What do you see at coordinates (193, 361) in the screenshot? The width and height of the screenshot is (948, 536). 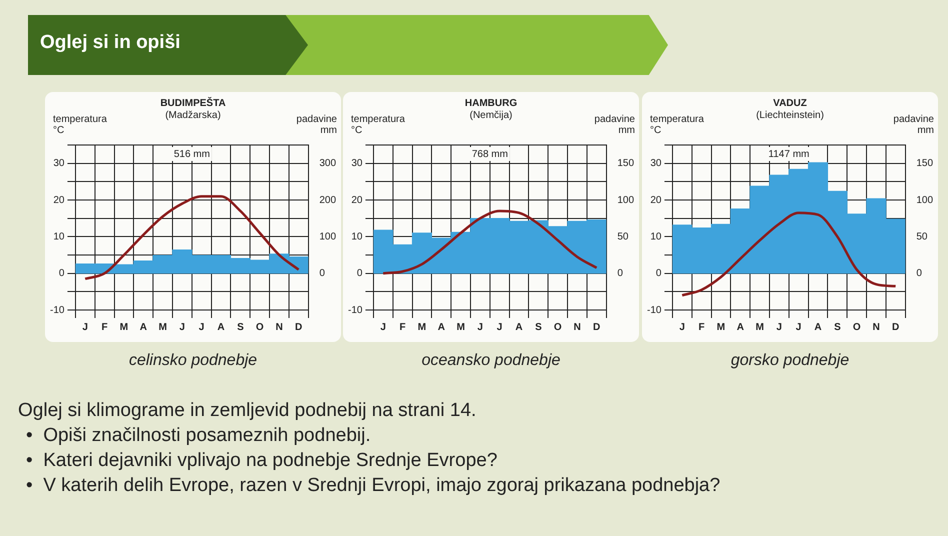 I see `text: celinsko podnebje` at bounding box center [193, 361].